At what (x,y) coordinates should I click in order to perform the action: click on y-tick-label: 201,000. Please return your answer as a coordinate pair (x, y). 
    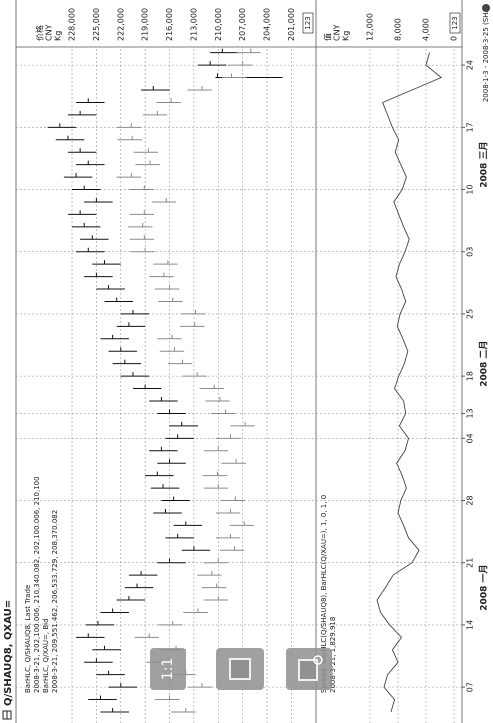
    Looking at the image, I should click on (291, 24).